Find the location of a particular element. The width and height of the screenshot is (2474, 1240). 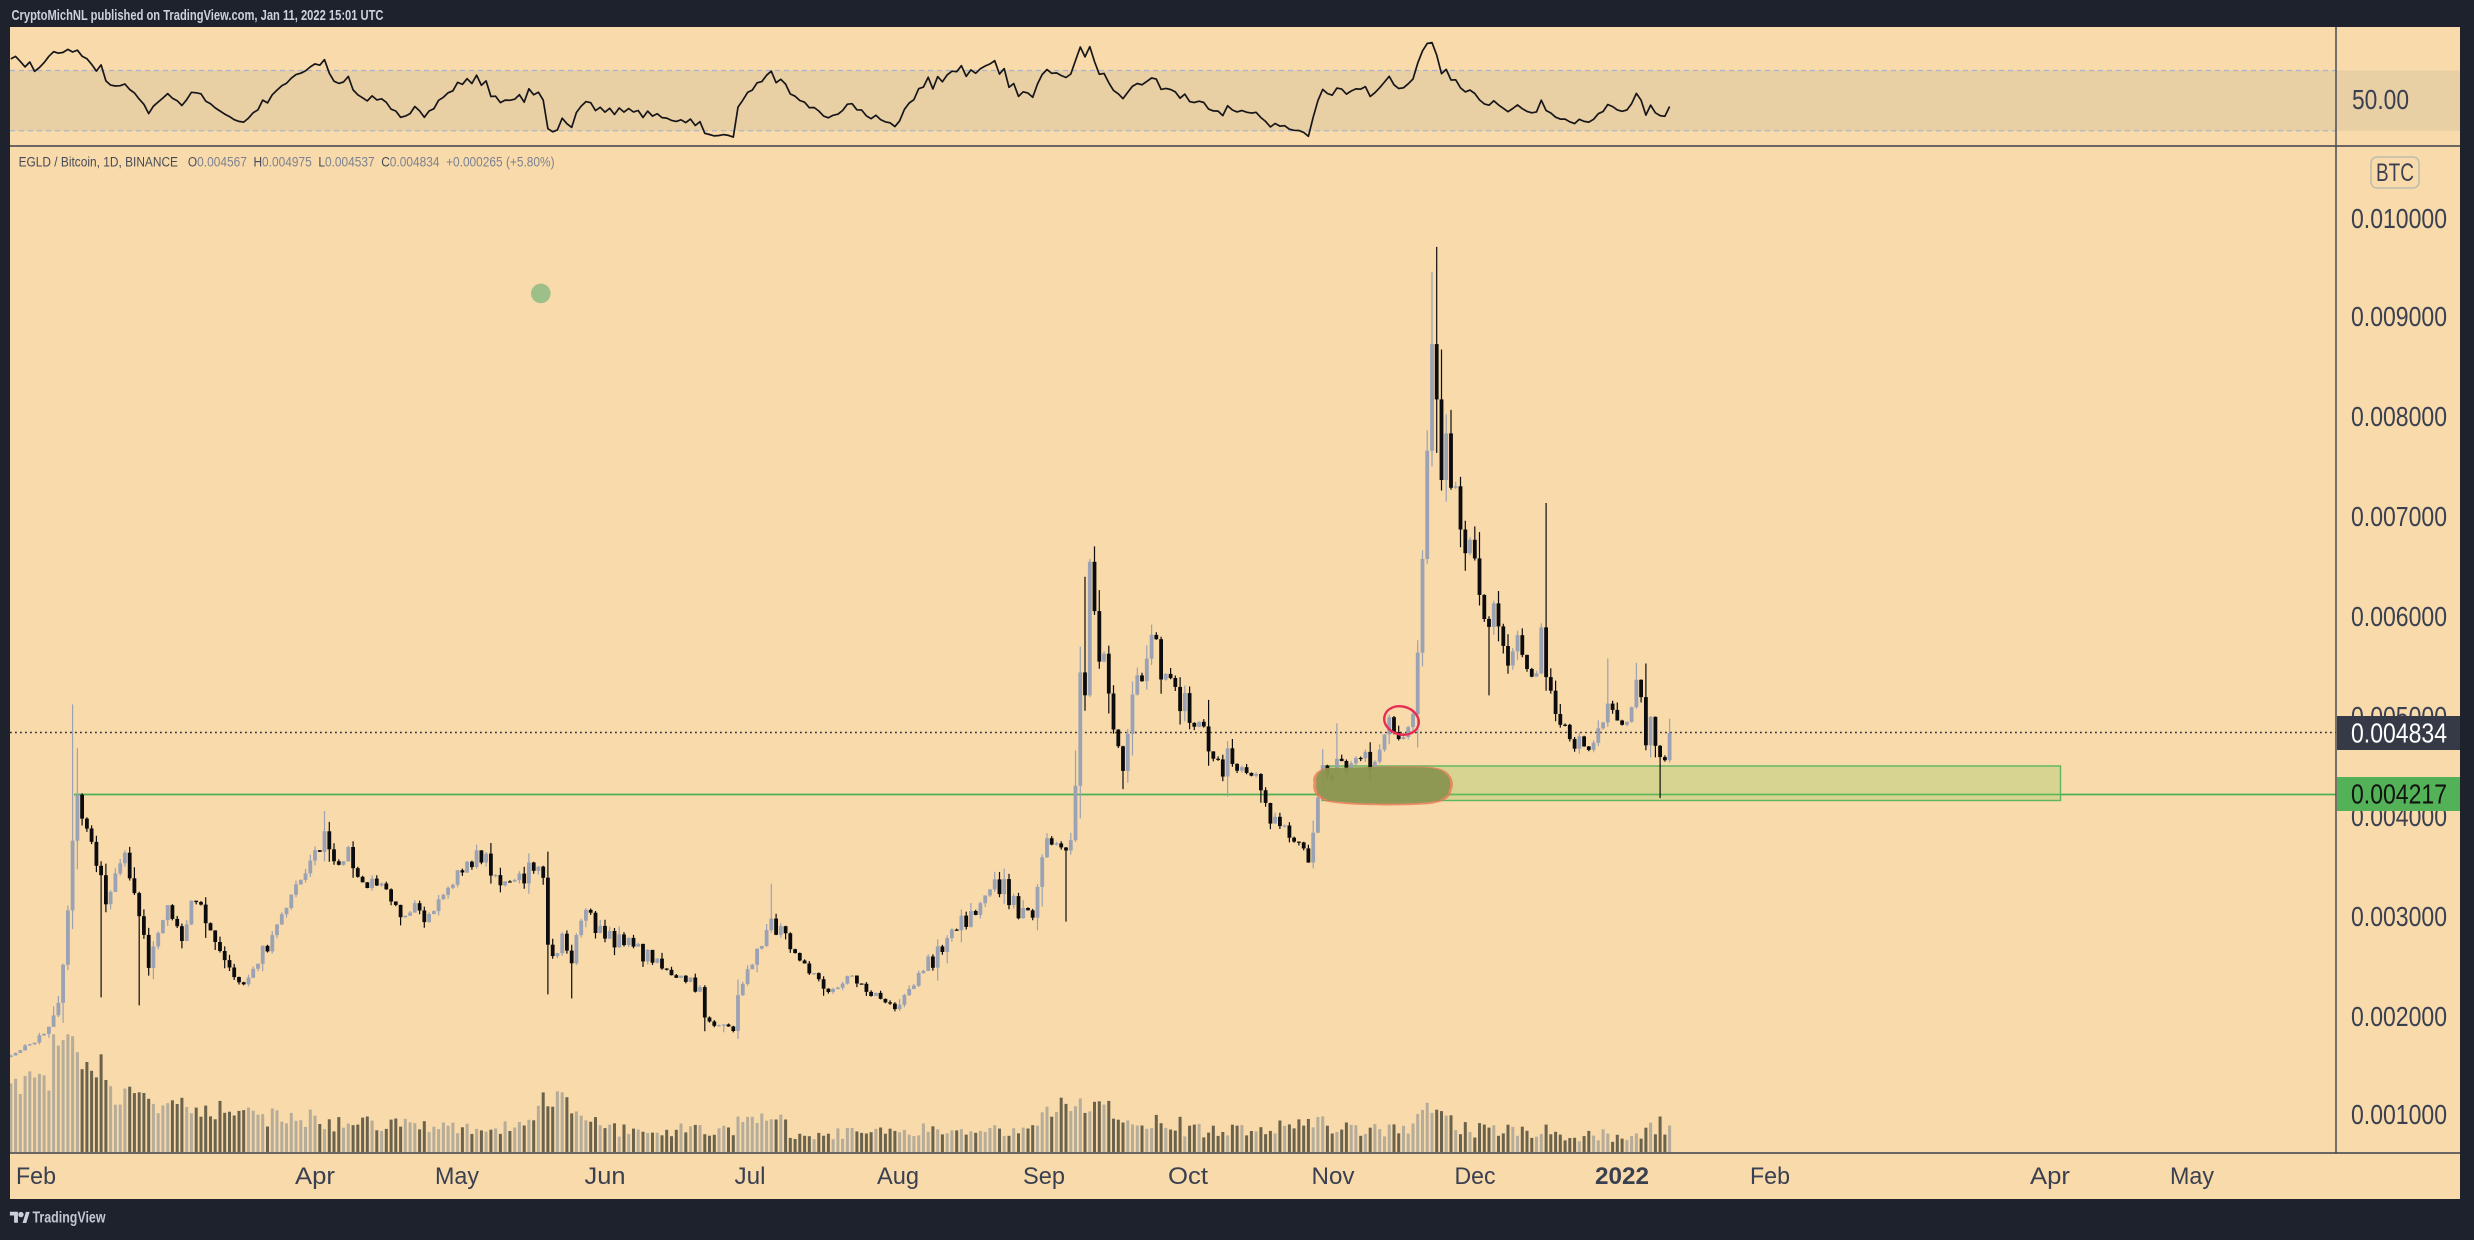

svg-text: 0.002000 is located at coordinates (2399, 1016).